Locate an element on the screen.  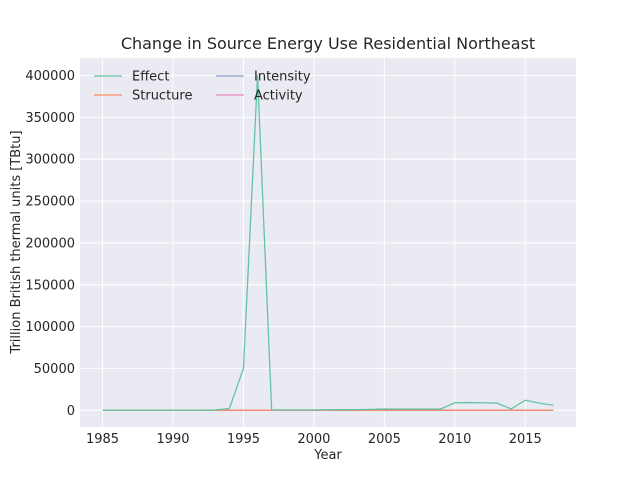
y-axis-title: Trillion British thermal units [TBtu] is located at coordinates (16, 242).